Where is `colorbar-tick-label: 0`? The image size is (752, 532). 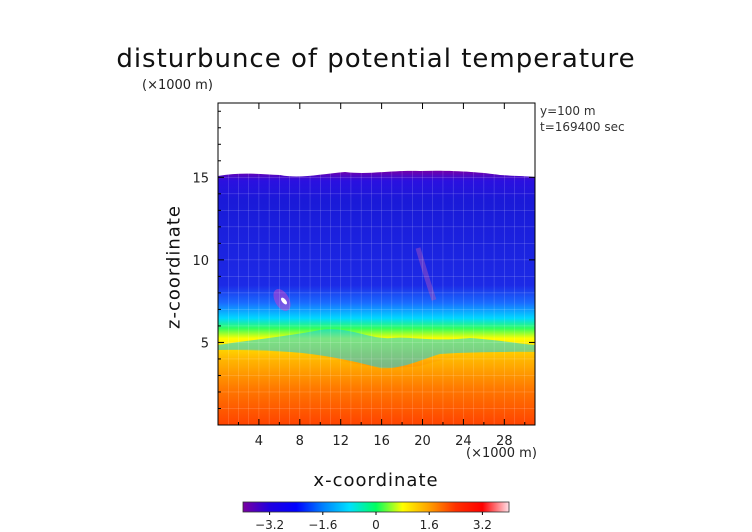 colorbar-tick-label: 0 is located at coordinates (376, 525).